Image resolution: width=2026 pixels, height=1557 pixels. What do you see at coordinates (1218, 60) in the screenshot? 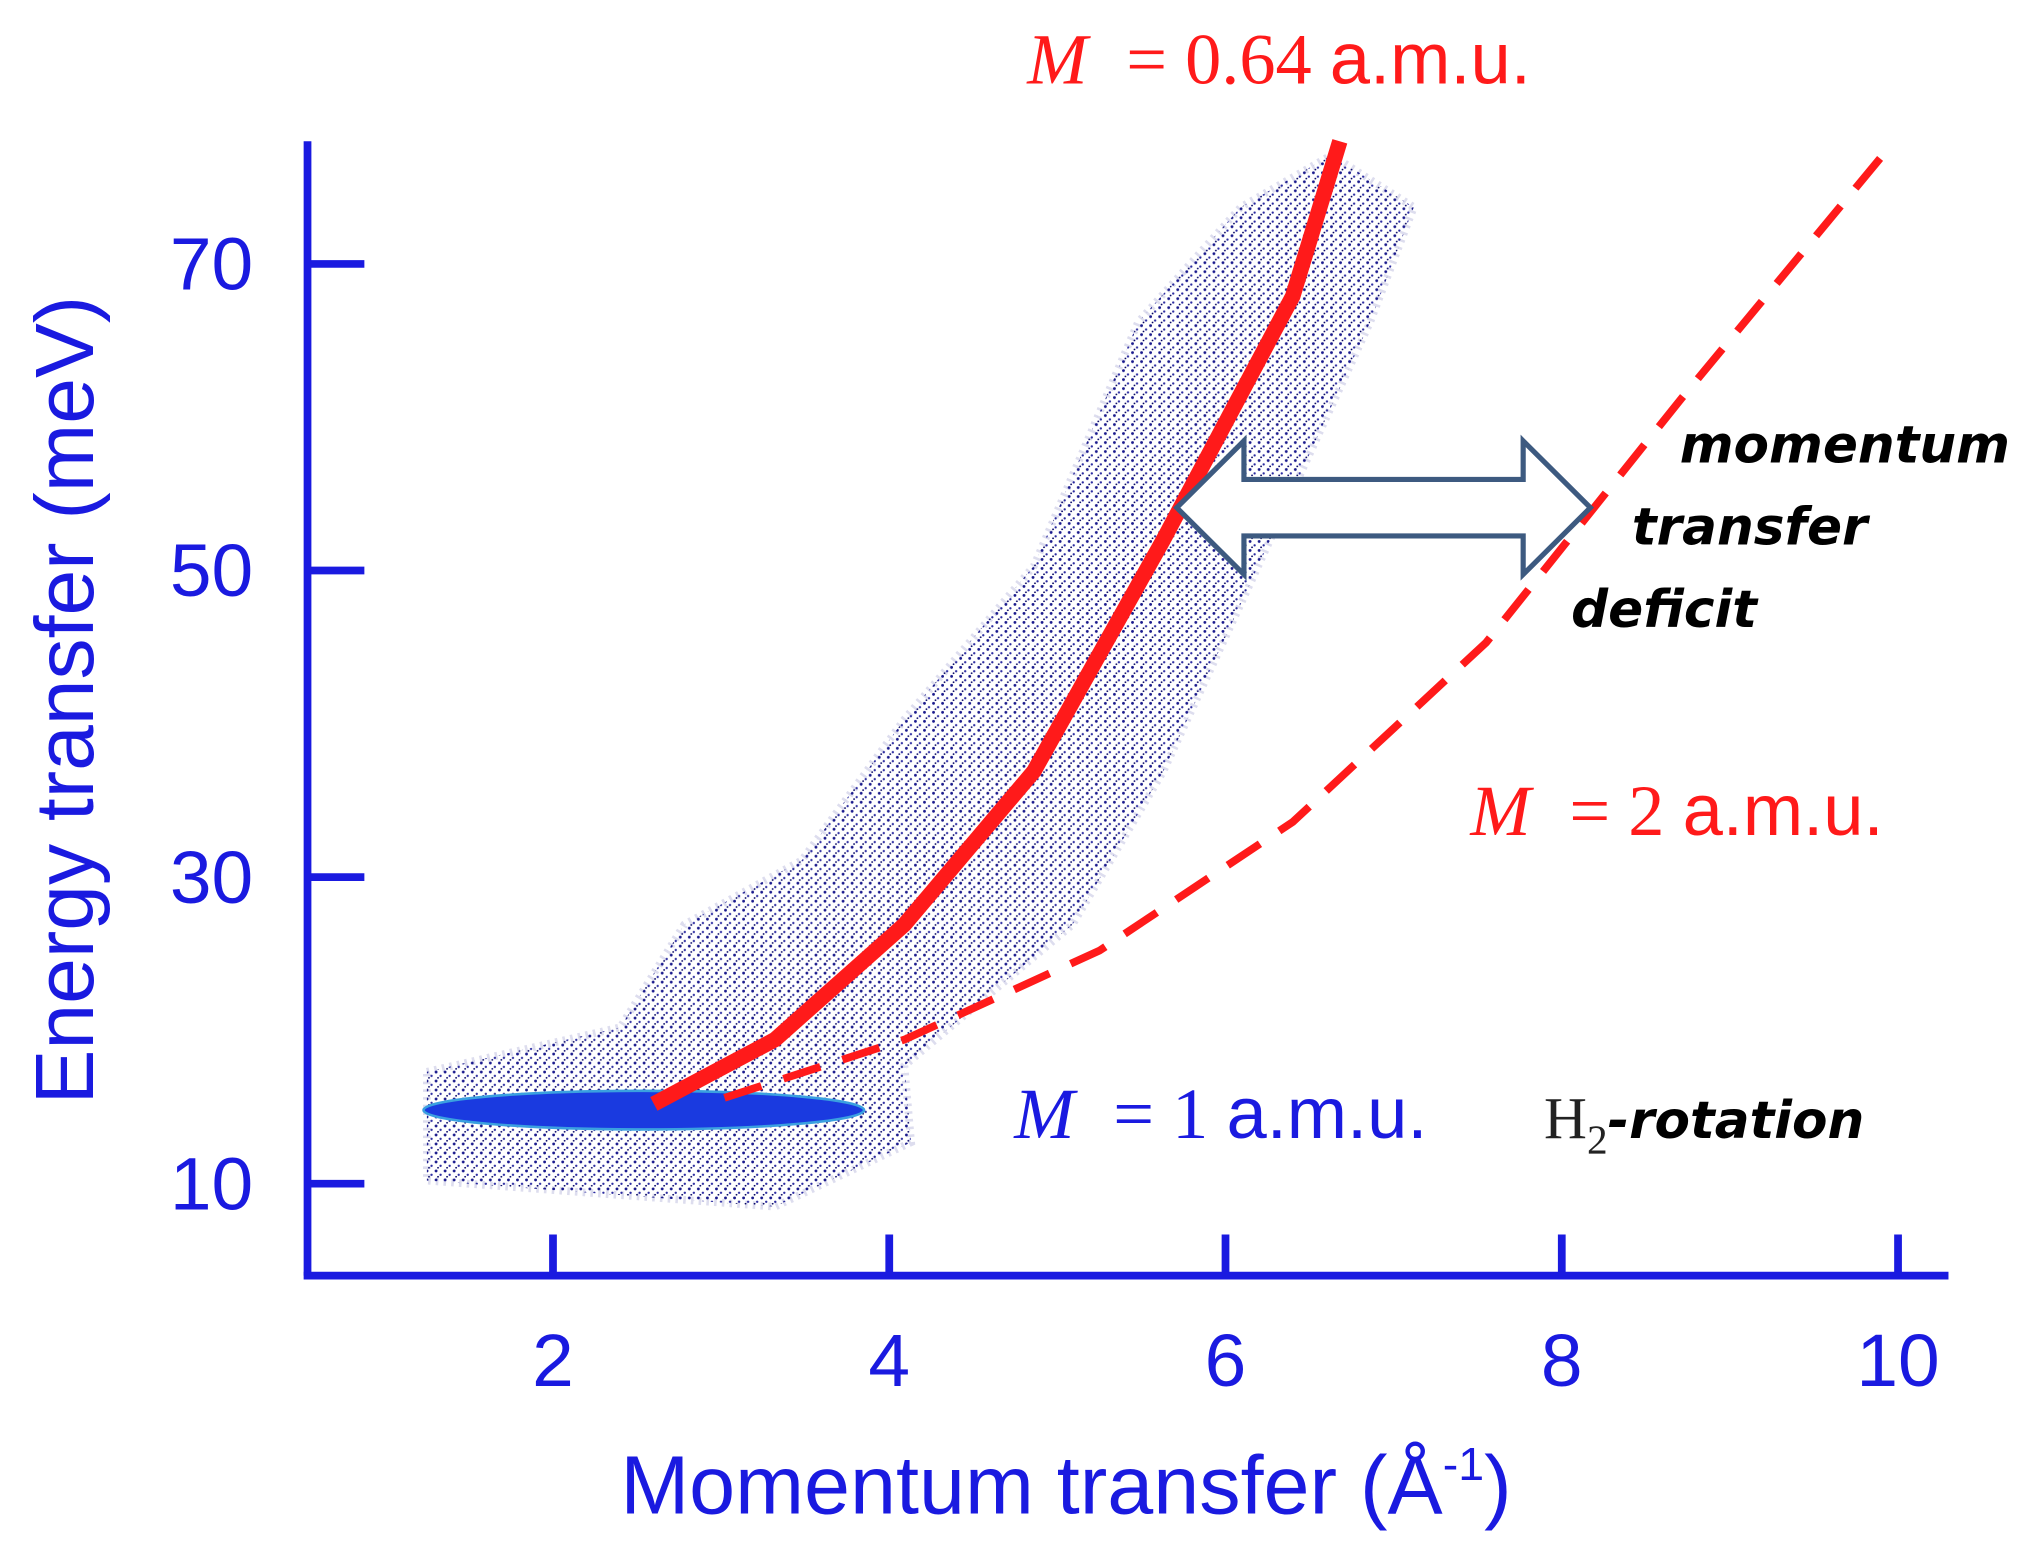
I see `label-eq: = 0.64` at bounding box center [1218, 60].